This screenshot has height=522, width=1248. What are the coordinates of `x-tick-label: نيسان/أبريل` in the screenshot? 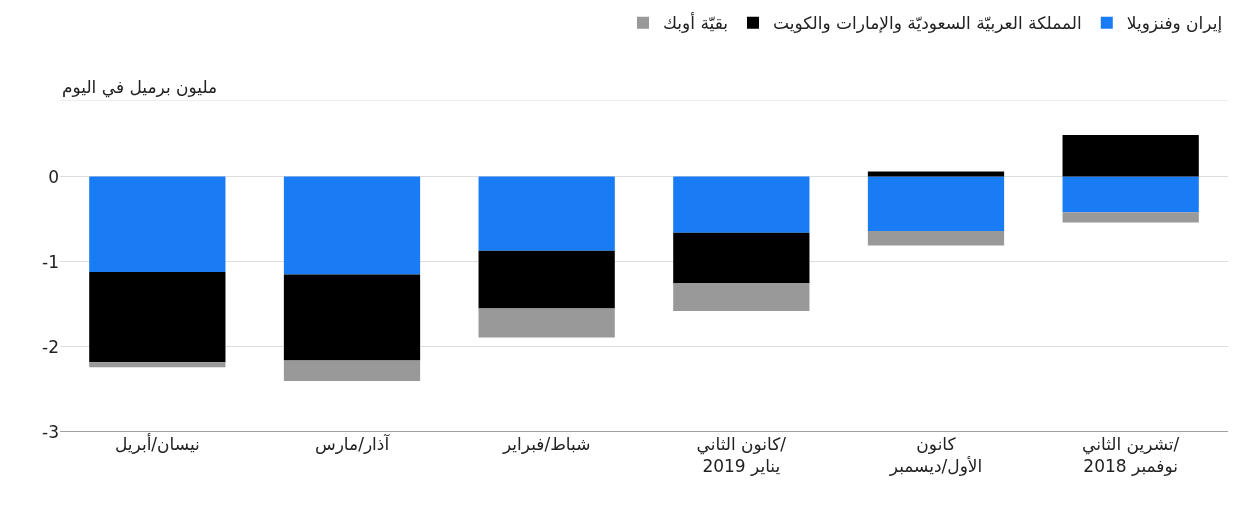 It's located at (157, 443).